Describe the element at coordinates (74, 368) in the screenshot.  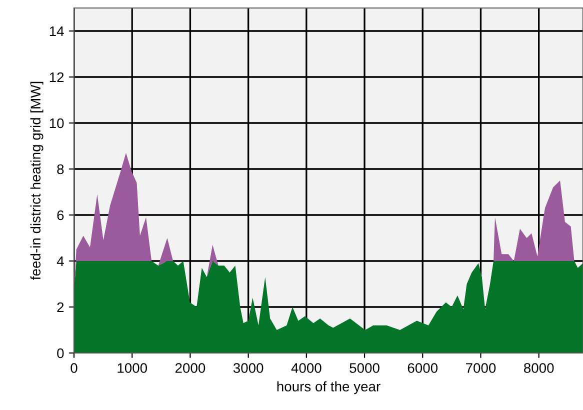
I see `x-tick-label: 0` at that location.